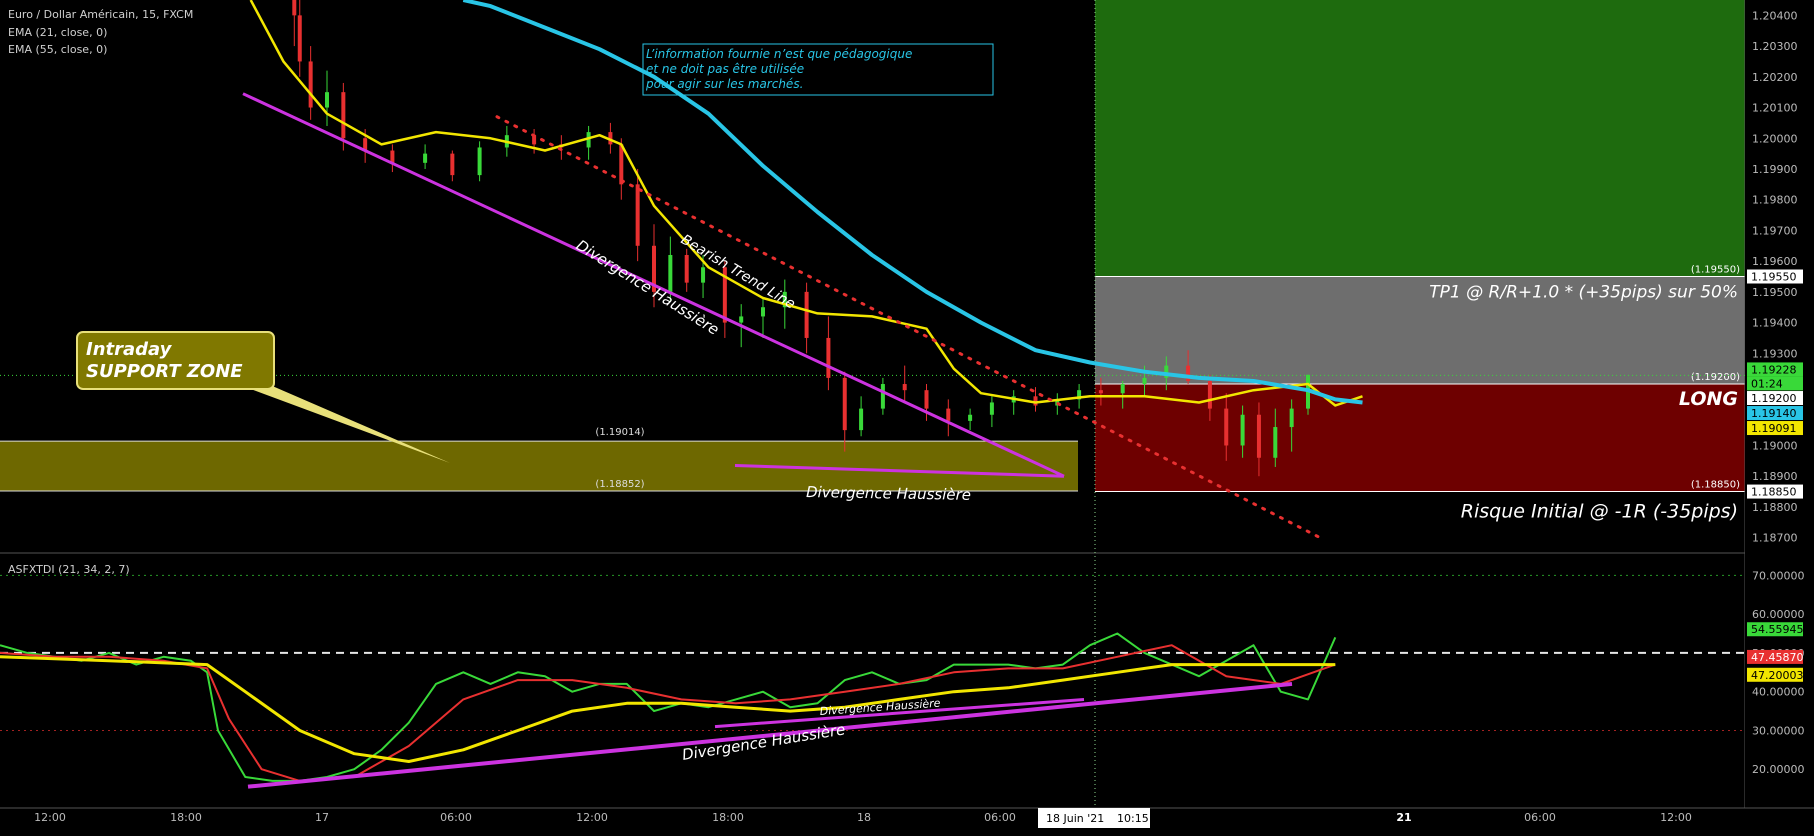  Describe the element at coordinates (1778, 730) in the screenshot. I see `indicator-tick: 30.00000` at that location.